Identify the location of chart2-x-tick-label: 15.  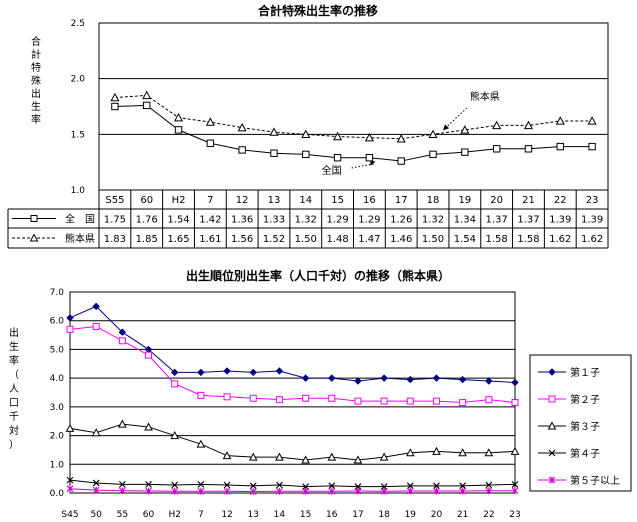
(305, 515).